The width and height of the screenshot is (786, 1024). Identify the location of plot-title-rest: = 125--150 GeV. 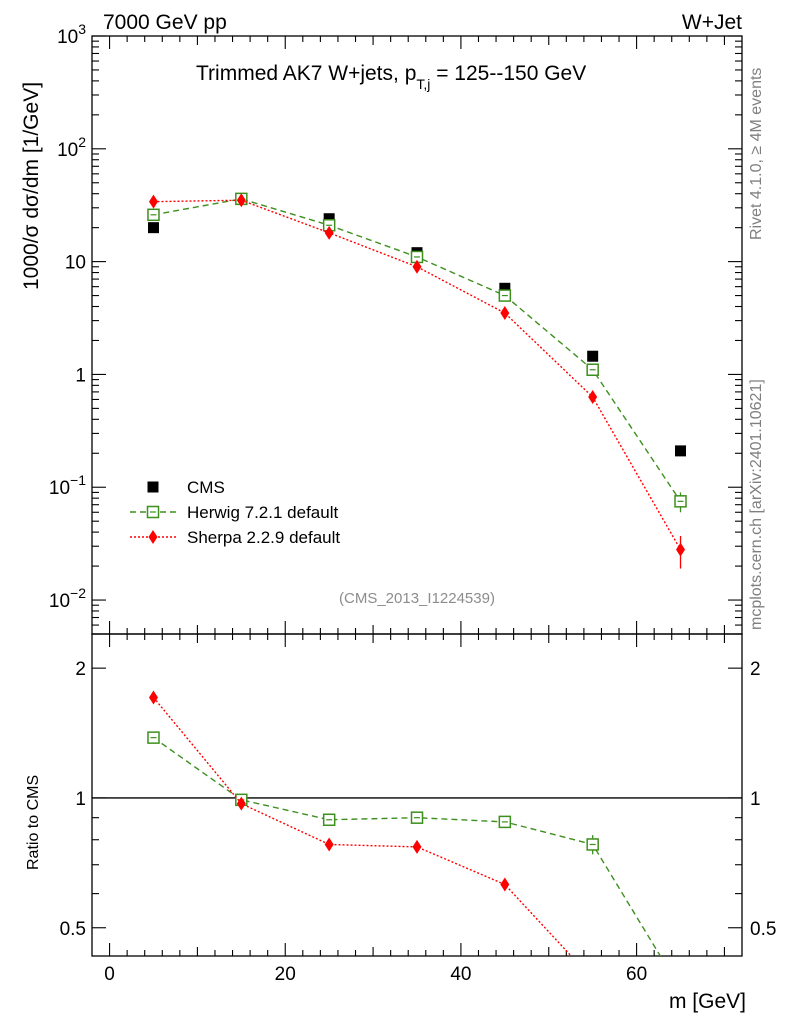
(508, 73).